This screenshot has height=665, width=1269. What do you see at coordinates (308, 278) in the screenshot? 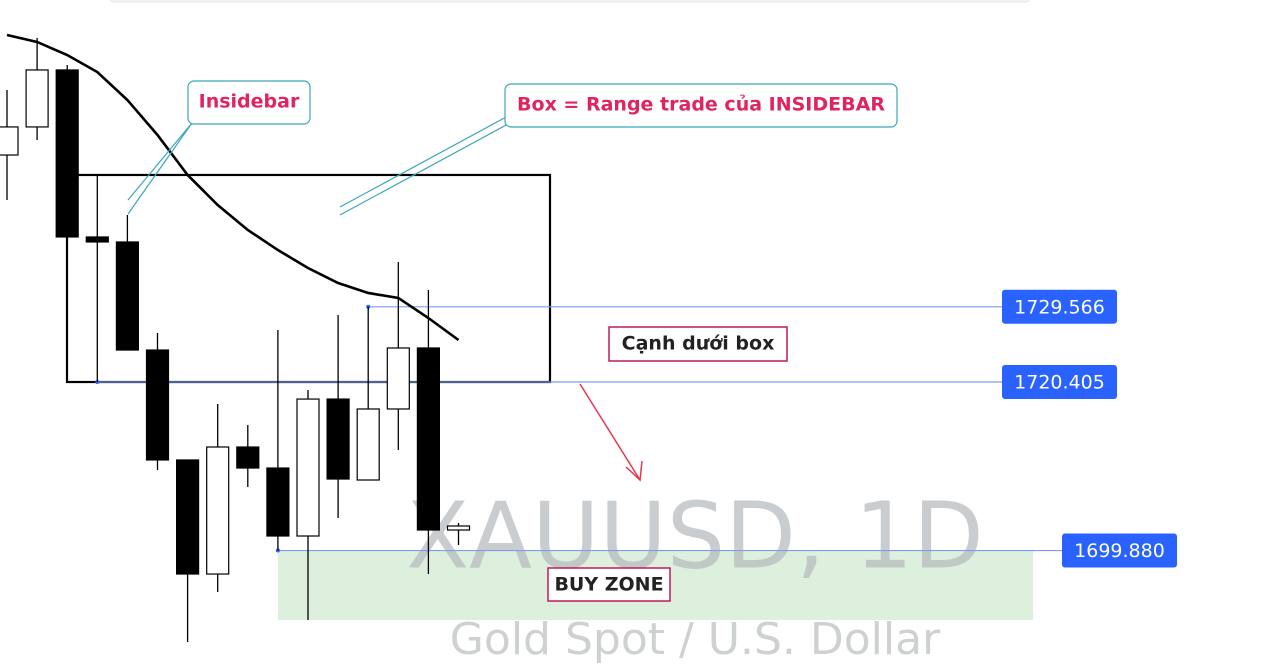
I see `range-box` at bounding box center [308, 278].